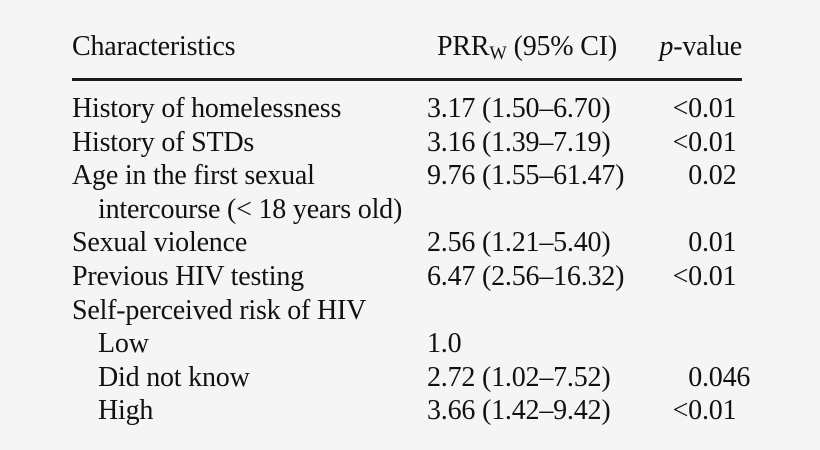 Image resolution: width=820 pixels, height=450 pixels. Describe the element at coordinates (726, 377) in the screenshot. I see `row-p-value-frac: .046` at that location.